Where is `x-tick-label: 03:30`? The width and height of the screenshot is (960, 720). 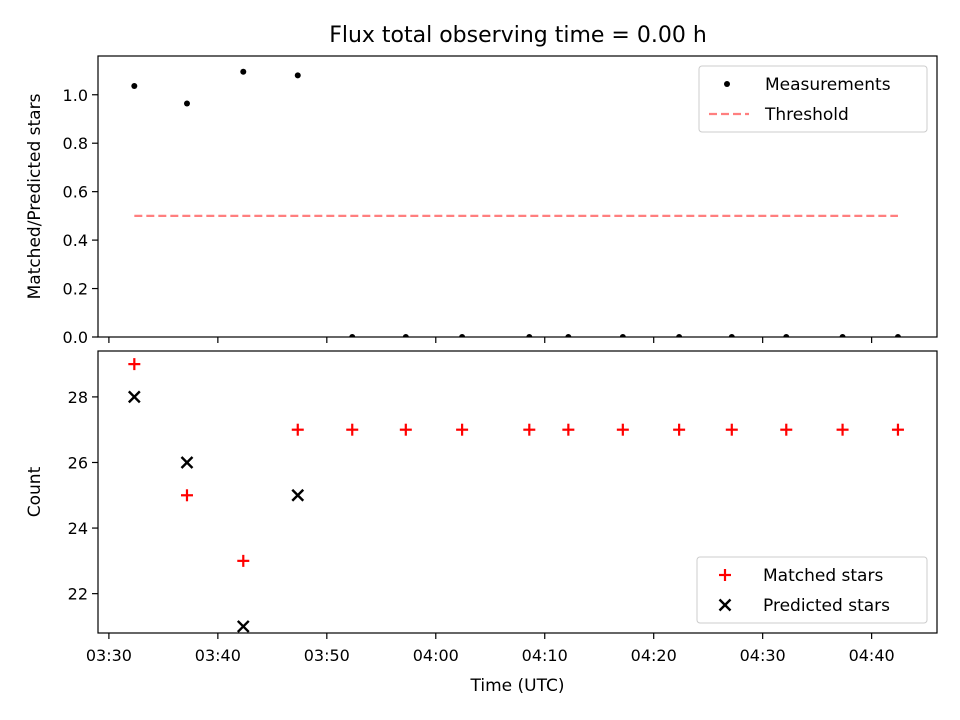
x-tick-label: 03:30 is located at coordinates (109, 655).